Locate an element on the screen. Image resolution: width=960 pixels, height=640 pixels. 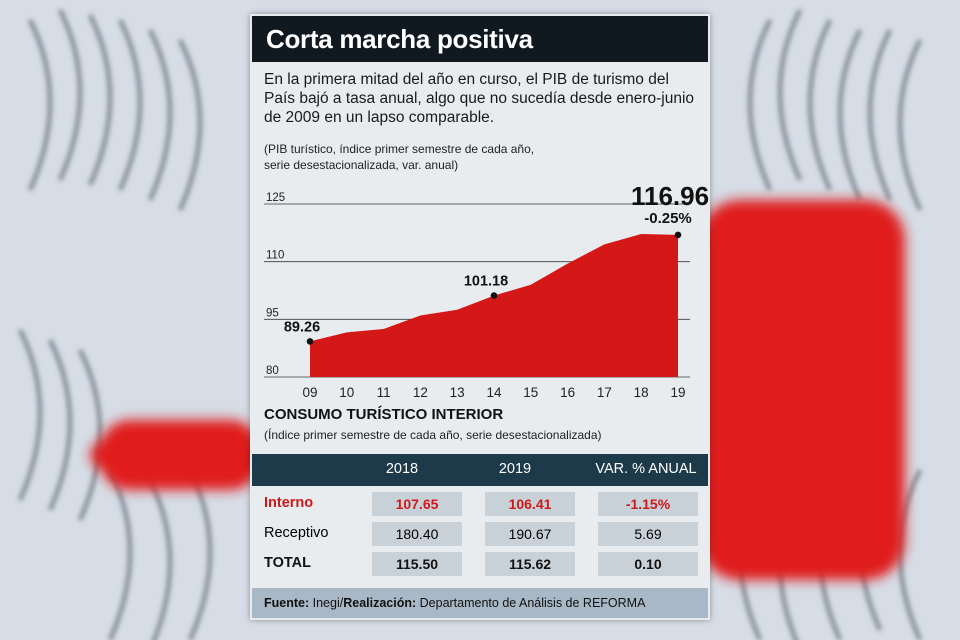
y-tick-label: 80 is located at coordinates (272, 371).